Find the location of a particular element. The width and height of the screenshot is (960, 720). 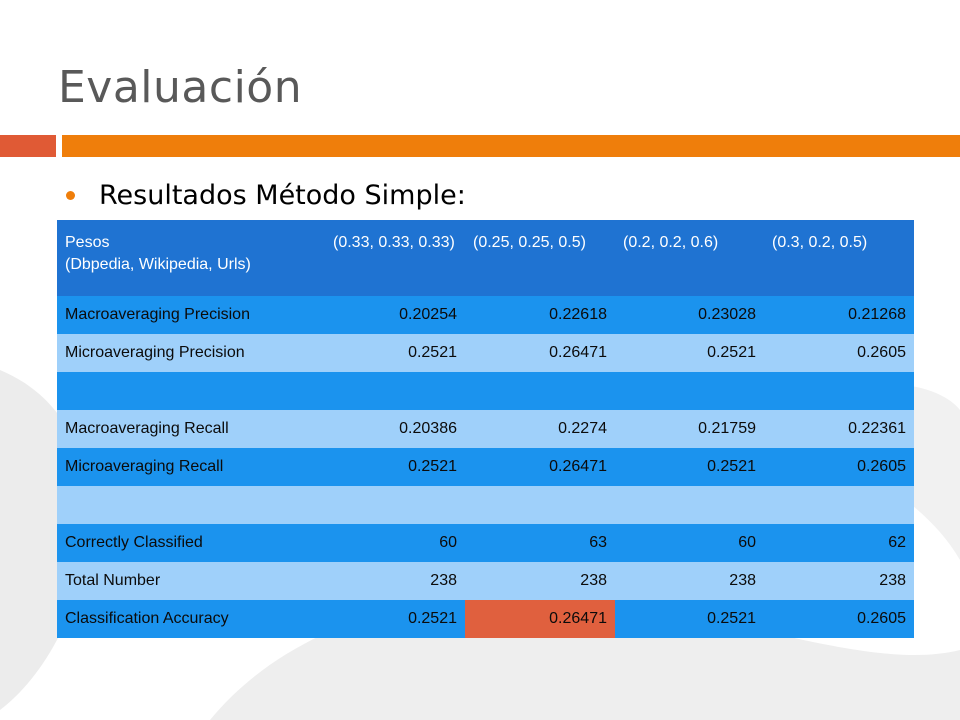

table-cell: 0.22361 is located at coordinates (877, 428).